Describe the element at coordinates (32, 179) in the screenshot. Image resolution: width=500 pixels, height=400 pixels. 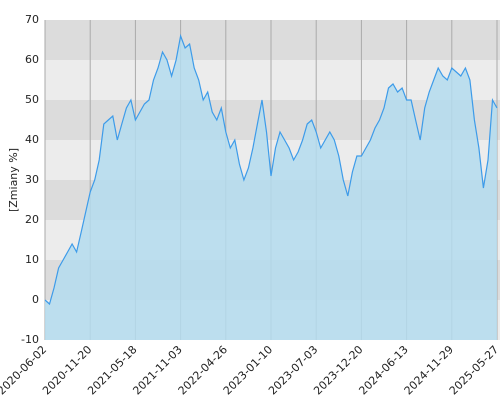
I see `y-tick-label: 30` at that location.